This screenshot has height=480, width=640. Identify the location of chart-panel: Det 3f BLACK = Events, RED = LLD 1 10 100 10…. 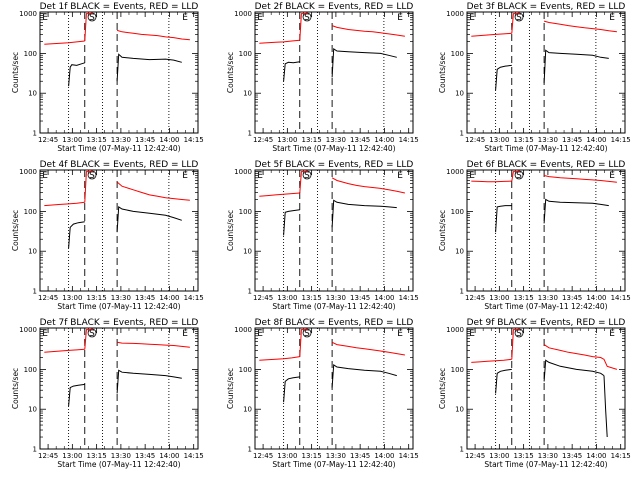
(534, 77).